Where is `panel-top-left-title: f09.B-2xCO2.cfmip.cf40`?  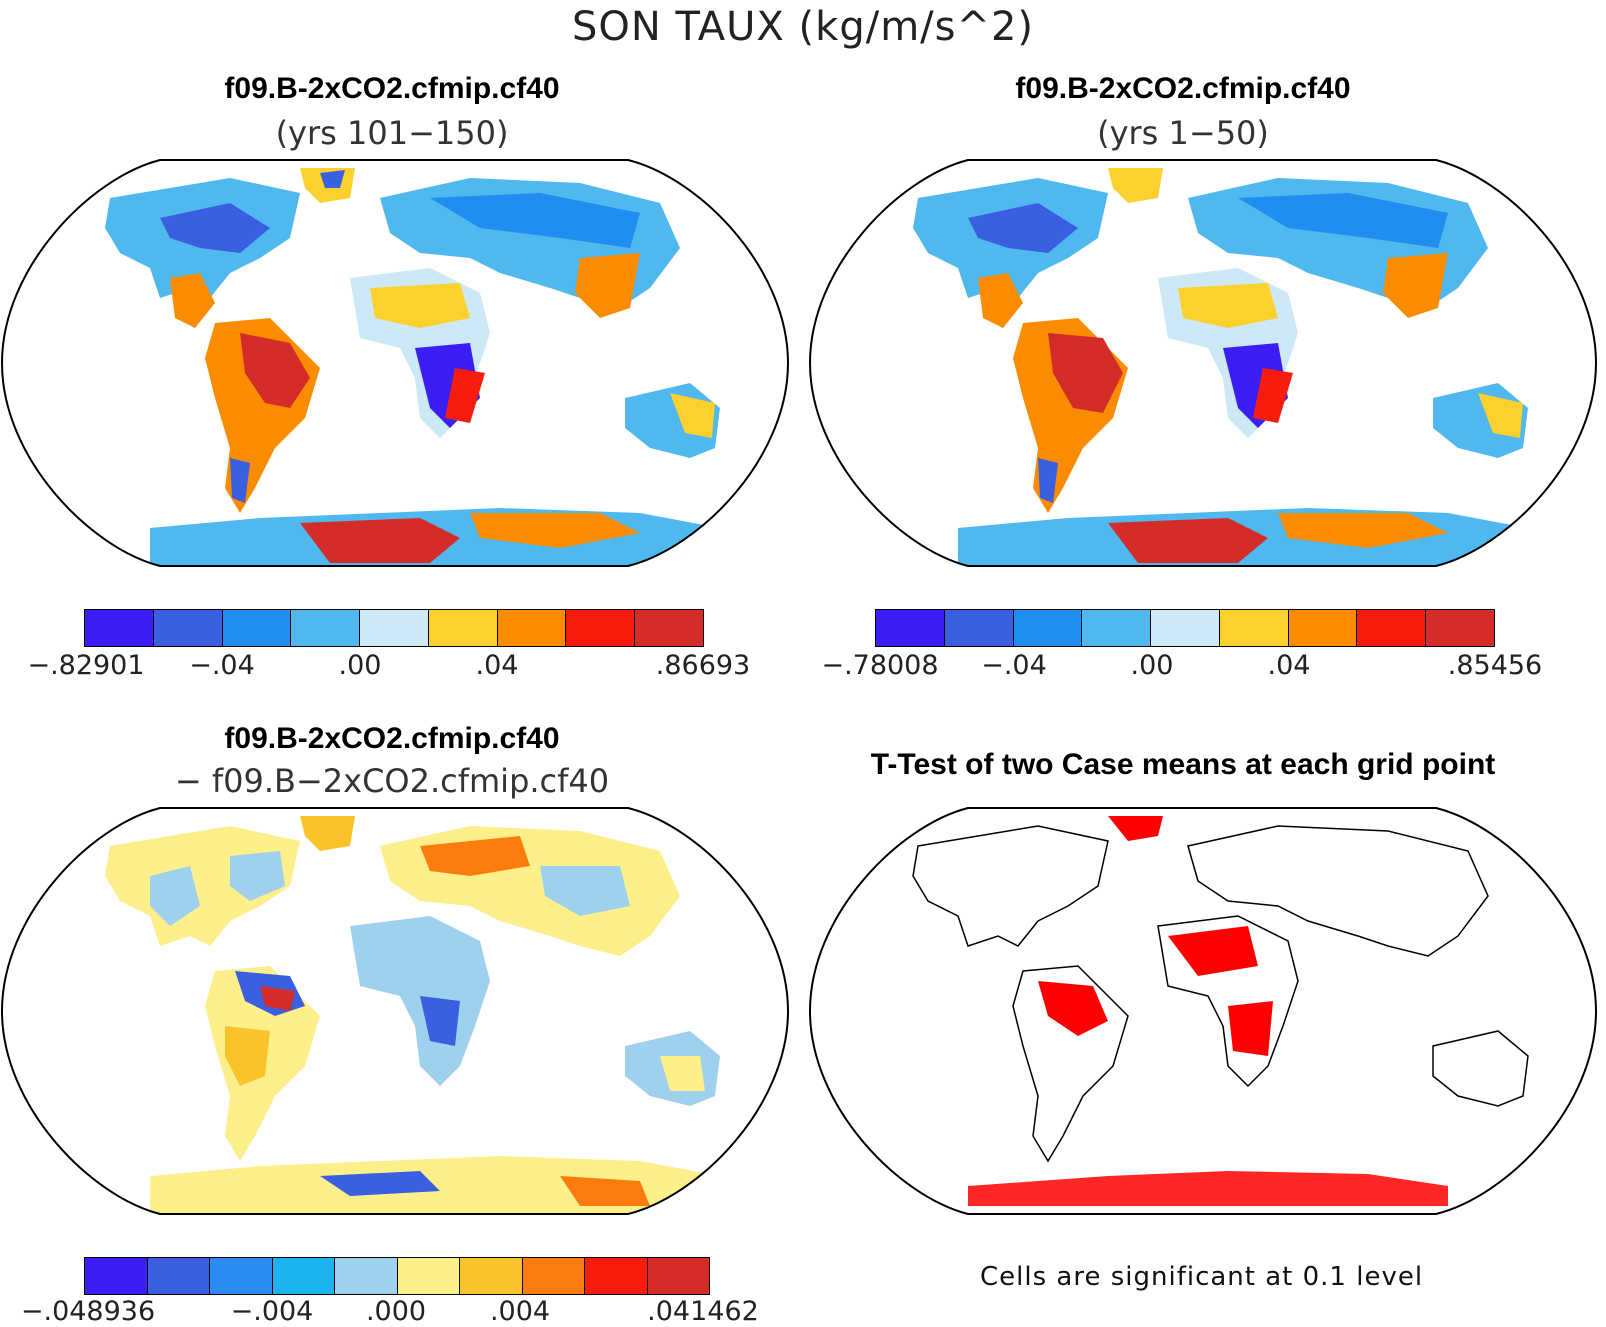
panel-top-left-title: f09.B-2xCO2.cfmip.cf40 is located at coordinates (392, 88).